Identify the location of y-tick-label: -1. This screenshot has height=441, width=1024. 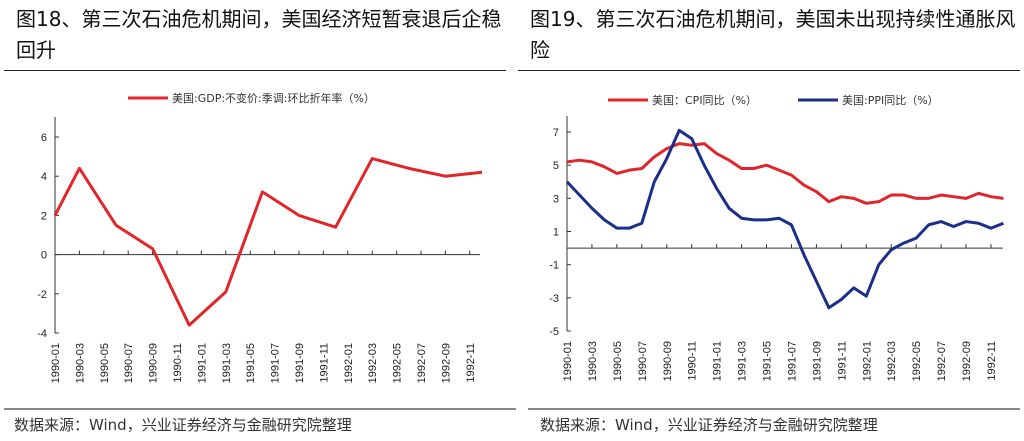
(554, 266).